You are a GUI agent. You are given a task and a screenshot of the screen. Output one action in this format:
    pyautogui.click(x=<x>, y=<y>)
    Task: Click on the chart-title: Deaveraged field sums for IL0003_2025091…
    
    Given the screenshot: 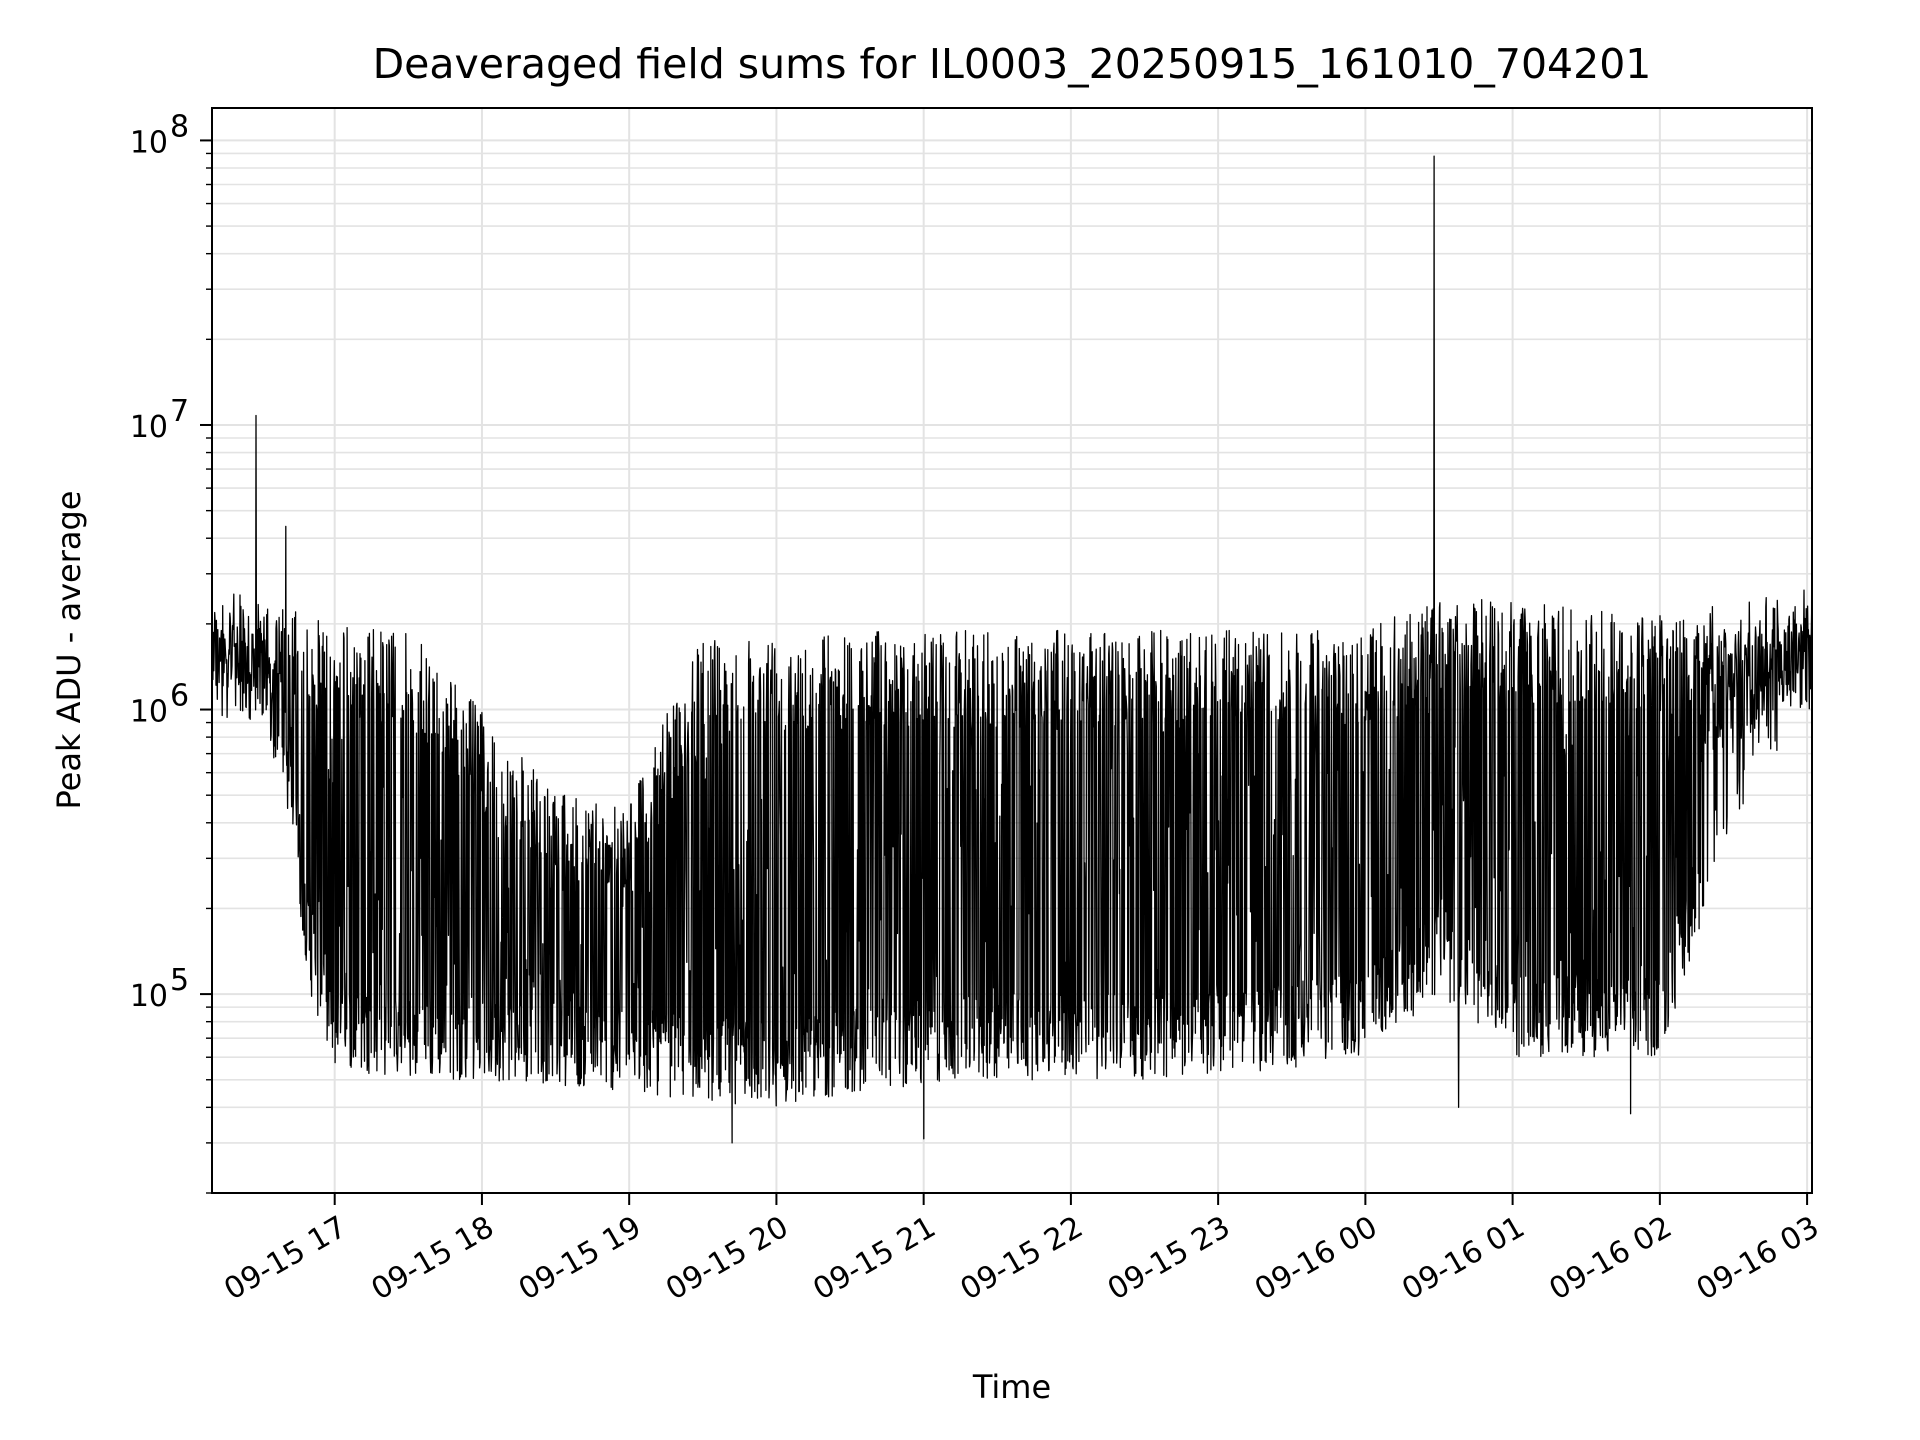 What is the action you would take?
    pyautogui.click(x=1012, y=64)
    